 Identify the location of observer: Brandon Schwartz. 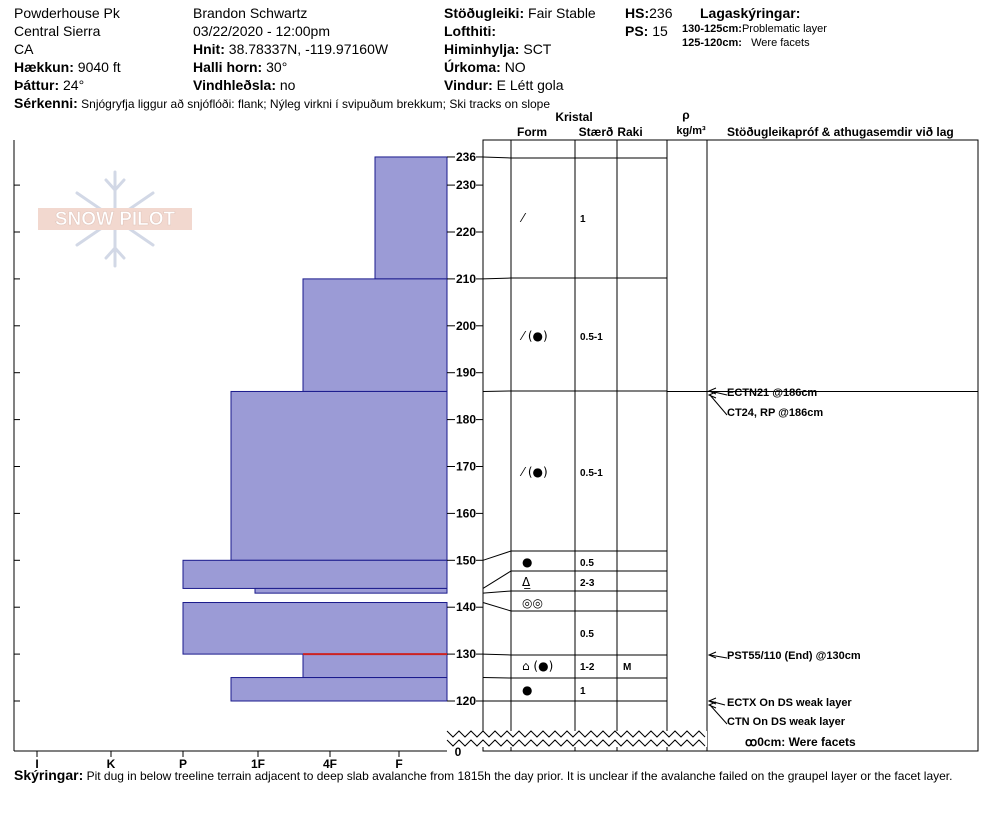
(250, 13).